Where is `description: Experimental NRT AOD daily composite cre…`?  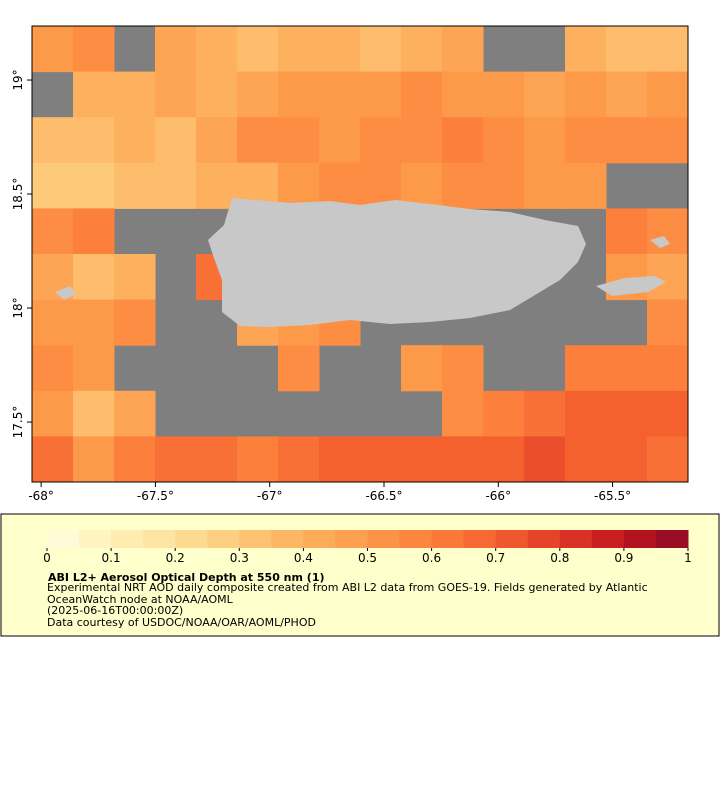
description: Experimental NRT AOD daily composite cre… is located at coordinates (347, 594).